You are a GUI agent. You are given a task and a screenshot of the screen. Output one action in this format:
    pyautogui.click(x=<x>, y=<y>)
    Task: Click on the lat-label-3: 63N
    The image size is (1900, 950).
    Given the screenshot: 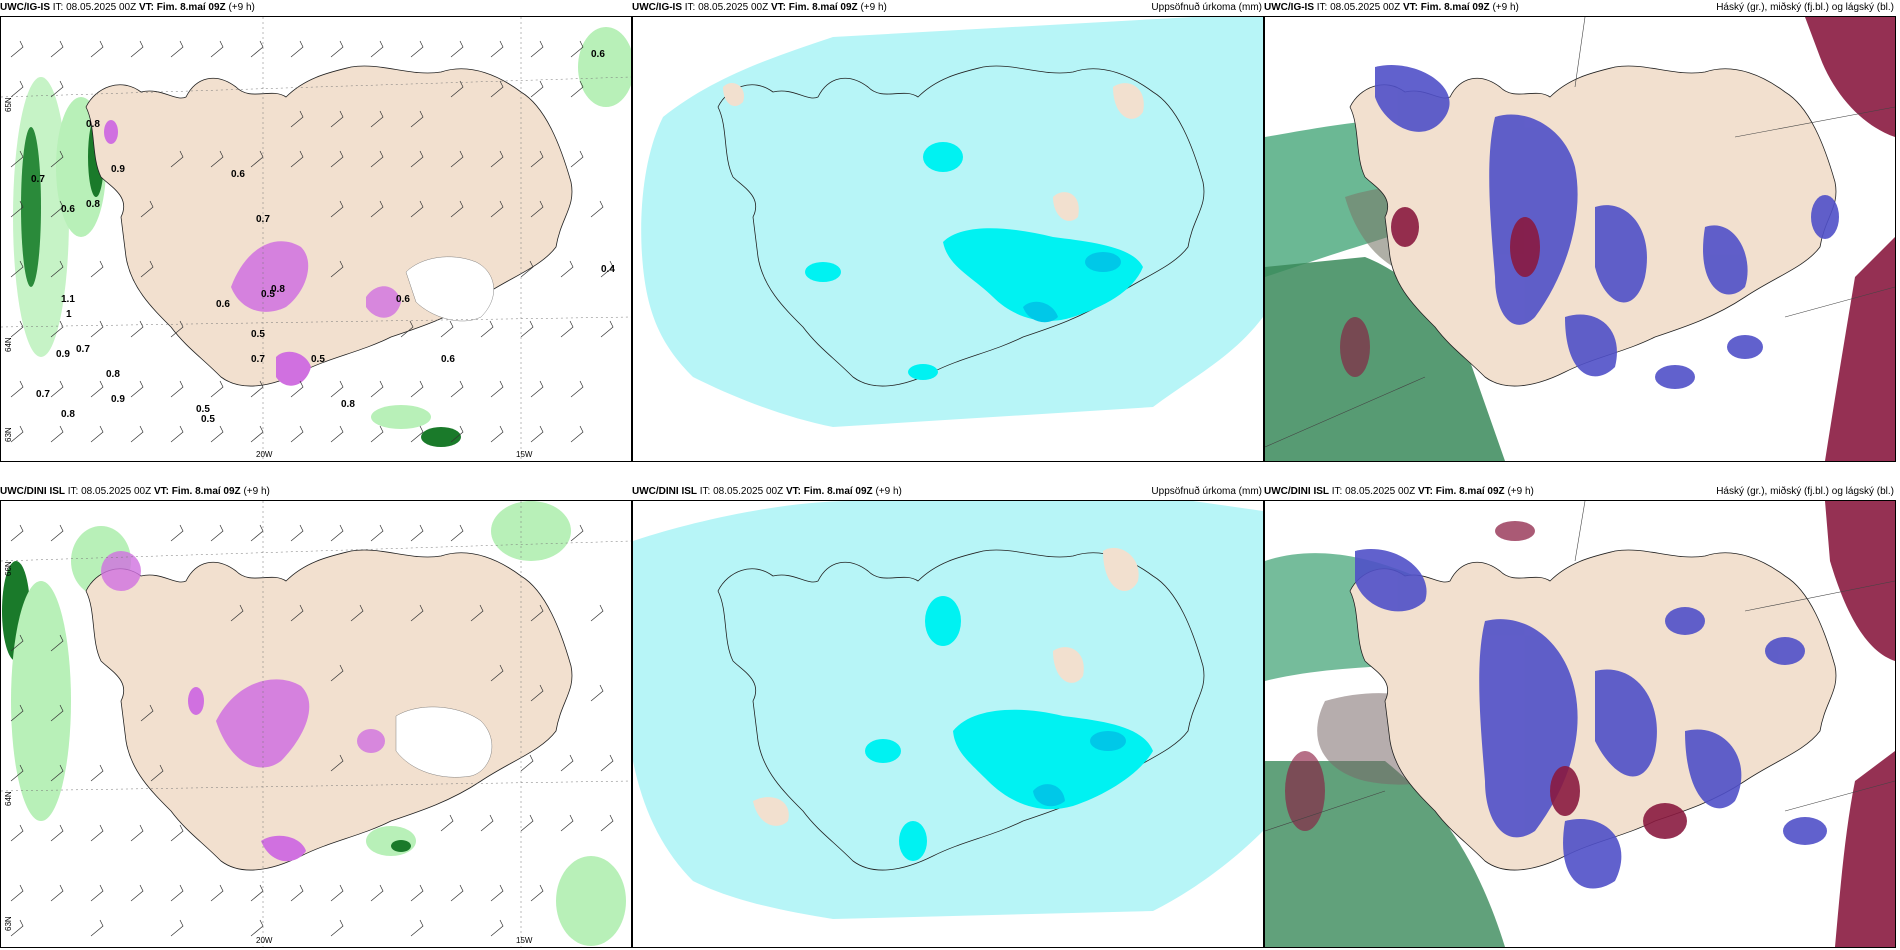 What is the action you would take?
    pyautogui.click(x=8, y=923)
    